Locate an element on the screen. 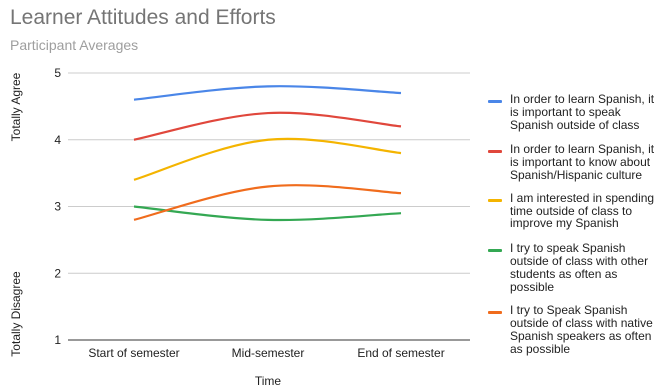 The height and width of the screenshot is (387, 662). y-tick-label: 2 is located at coordinates (57, 273).